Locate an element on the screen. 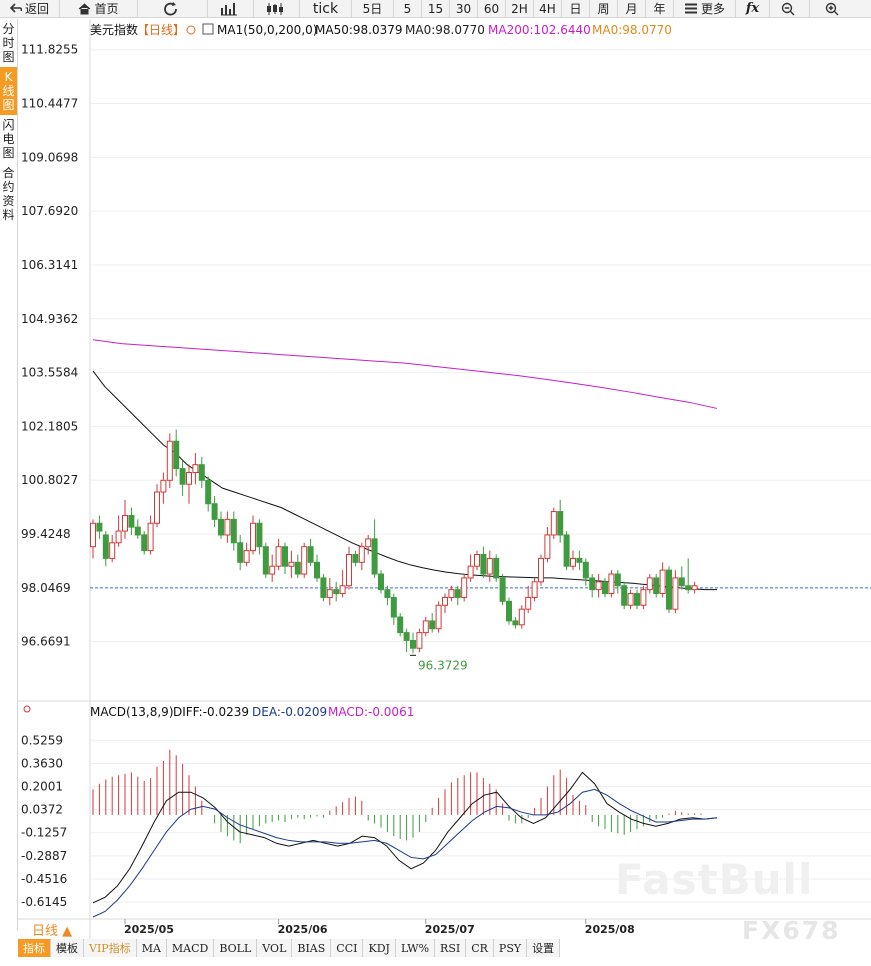  refresh-button is located at coordinates (173, 9).